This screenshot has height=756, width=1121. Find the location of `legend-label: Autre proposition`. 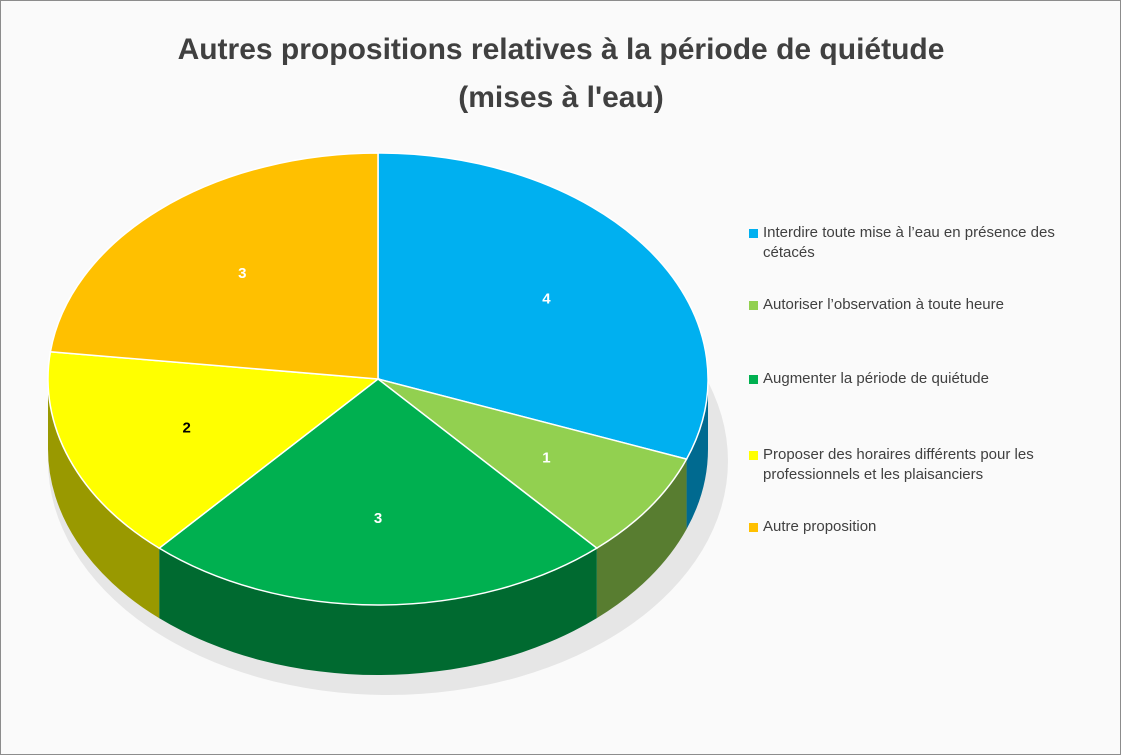

legend-label: Autre proposition is located at coordinates (820, 526).